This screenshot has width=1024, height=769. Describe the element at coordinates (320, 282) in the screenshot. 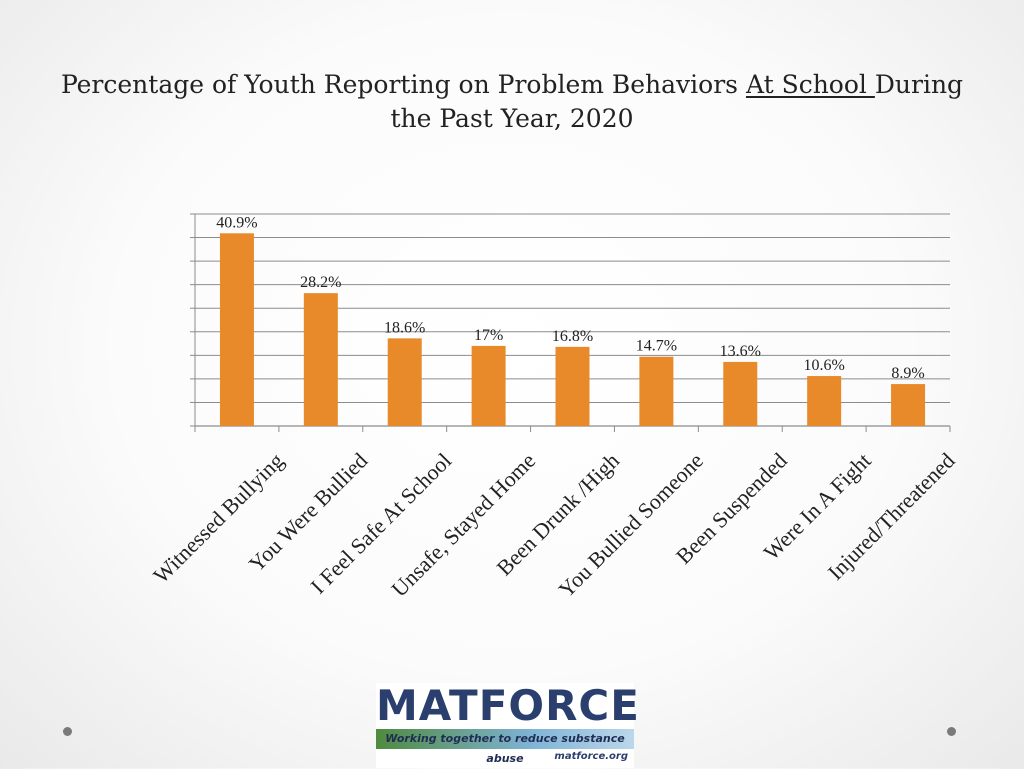

I see `data-label: 28.2%` at that location.